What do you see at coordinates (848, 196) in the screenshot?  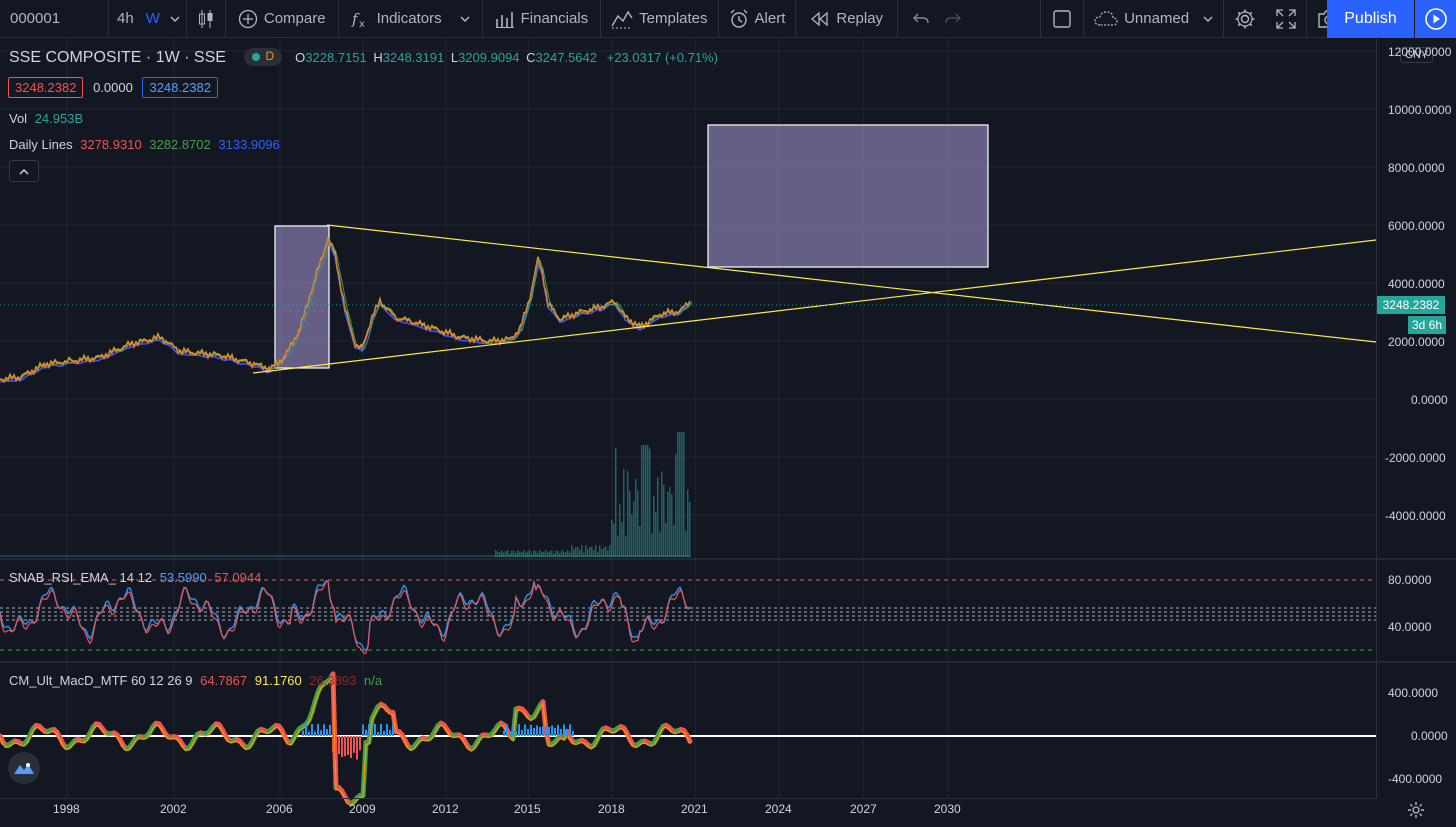 I see `highlight-rect-target` at bounding box center [848, 196].